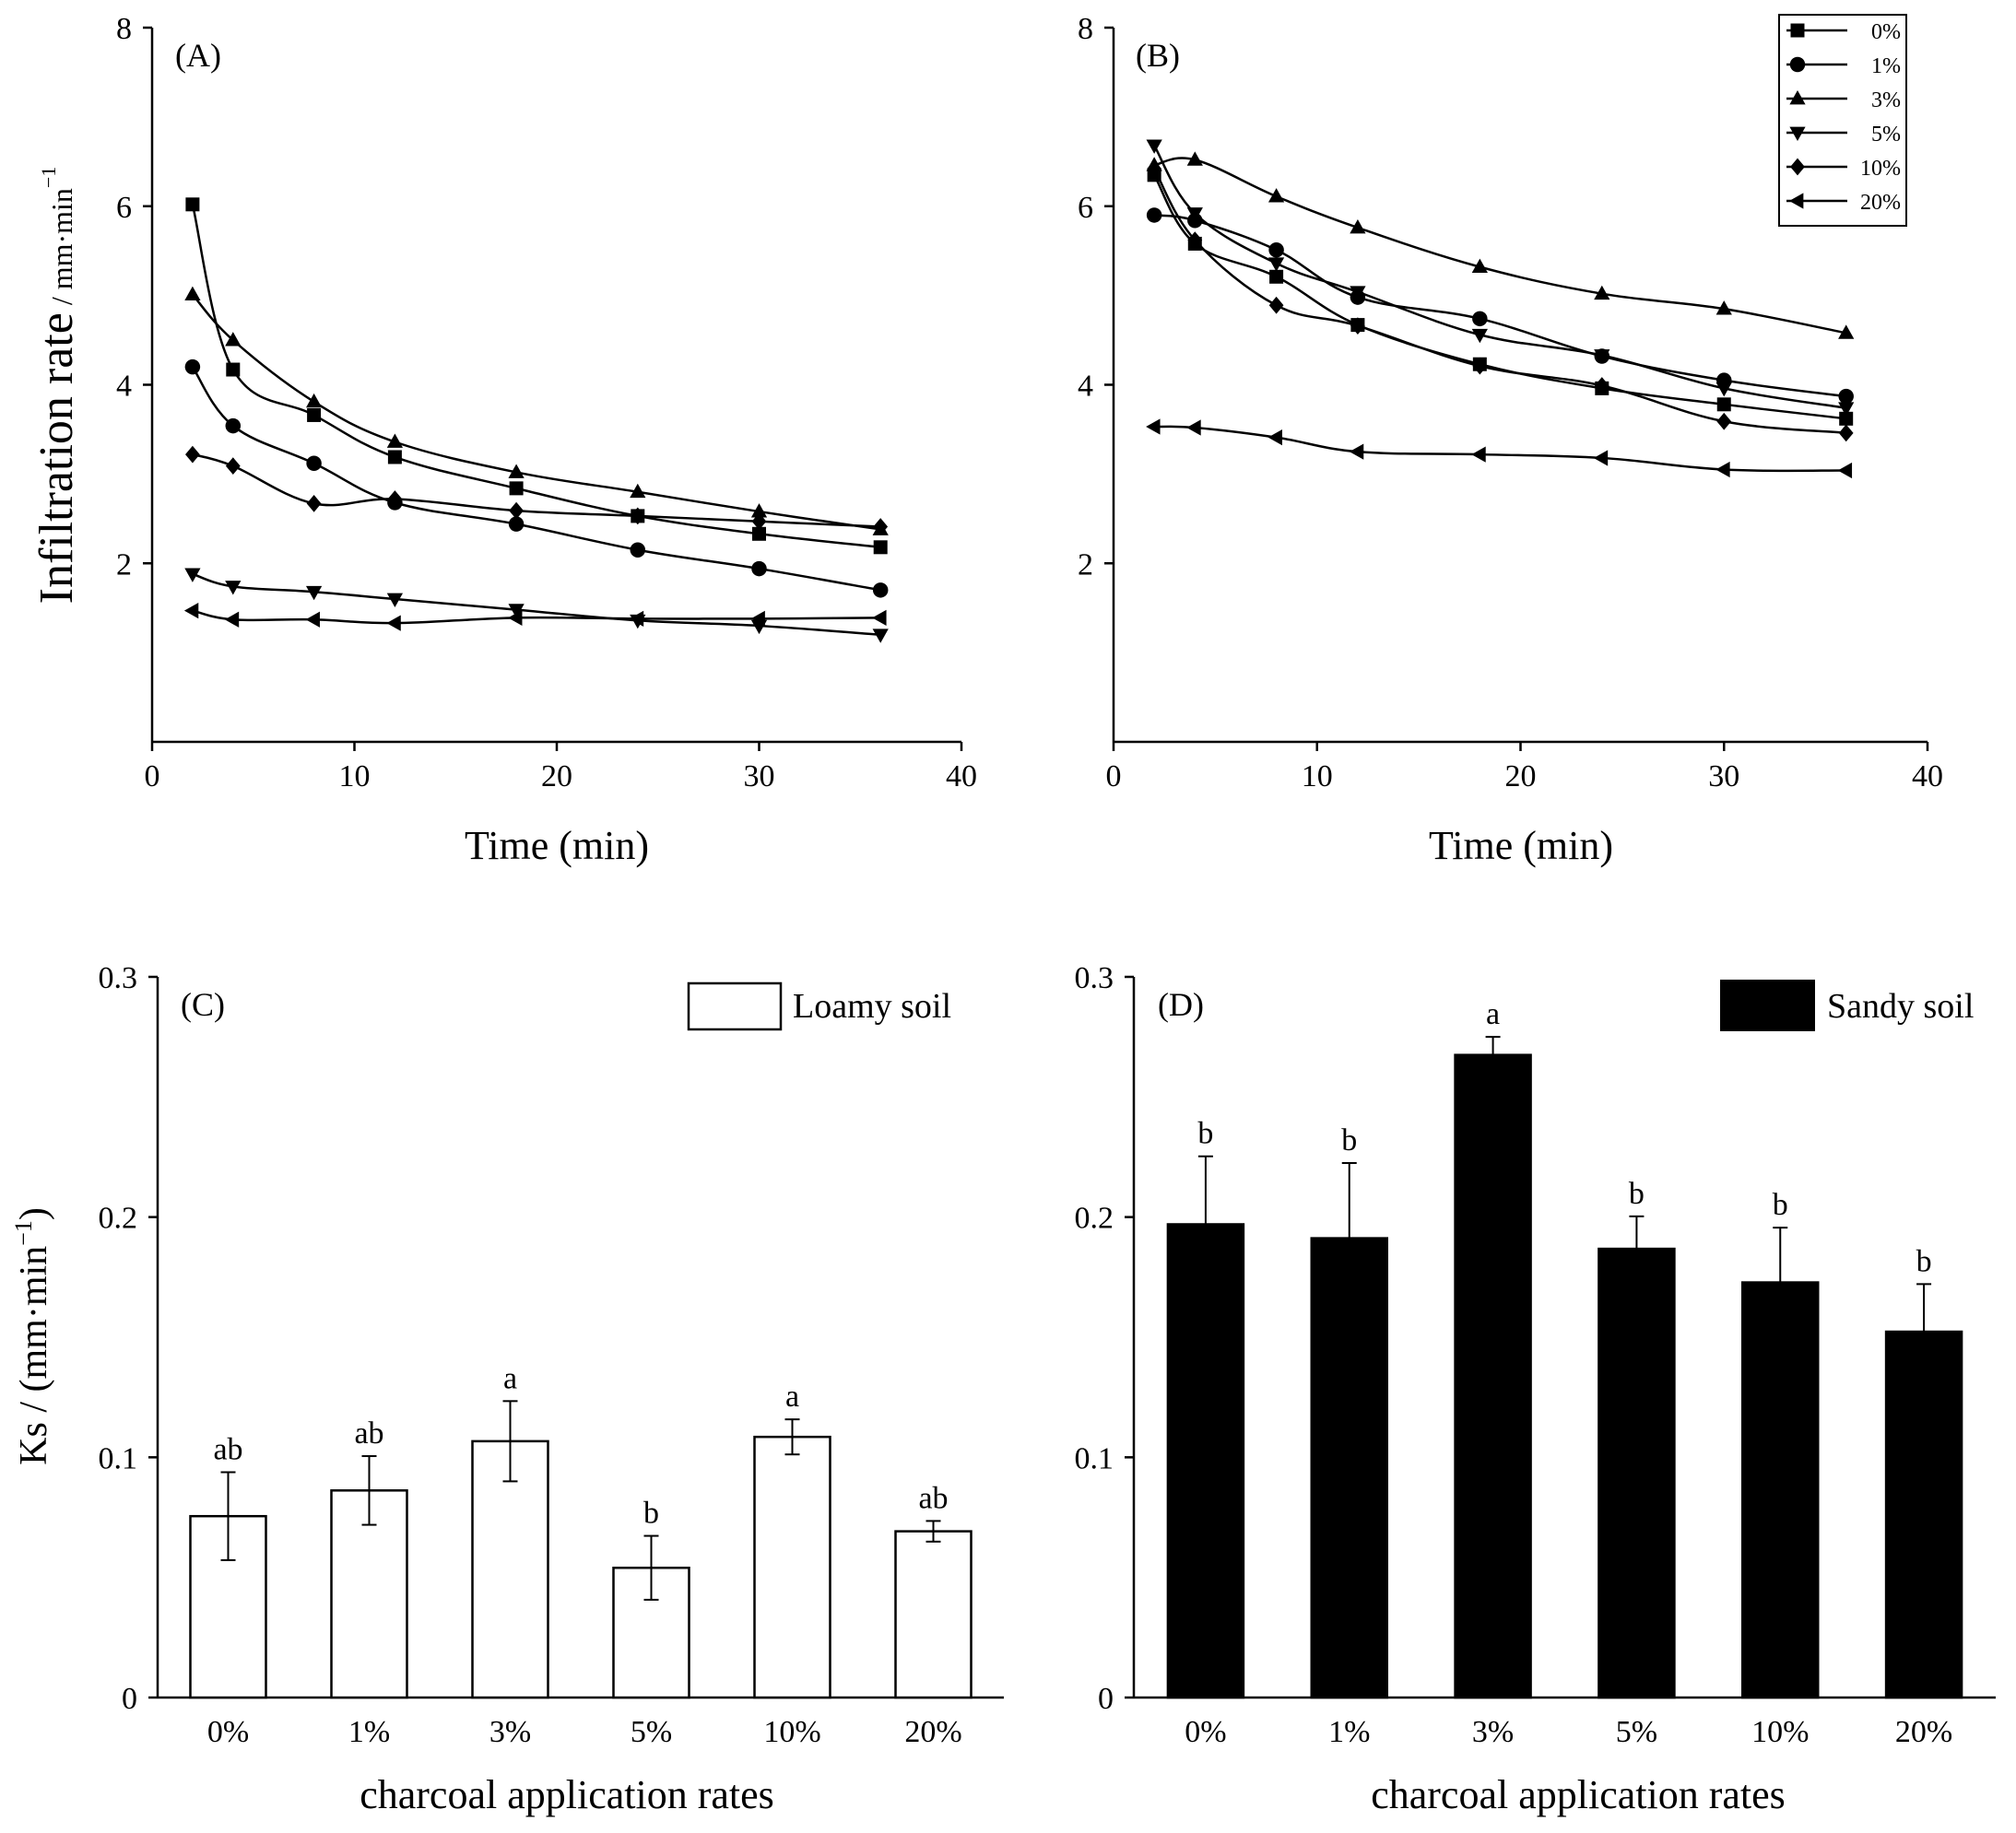 The width and height of the screenshot is (2016, 1833). Describe the element at coordinates (152, 776) in the screenshot. I see `panel-a-xtick-label: 0` at that location.